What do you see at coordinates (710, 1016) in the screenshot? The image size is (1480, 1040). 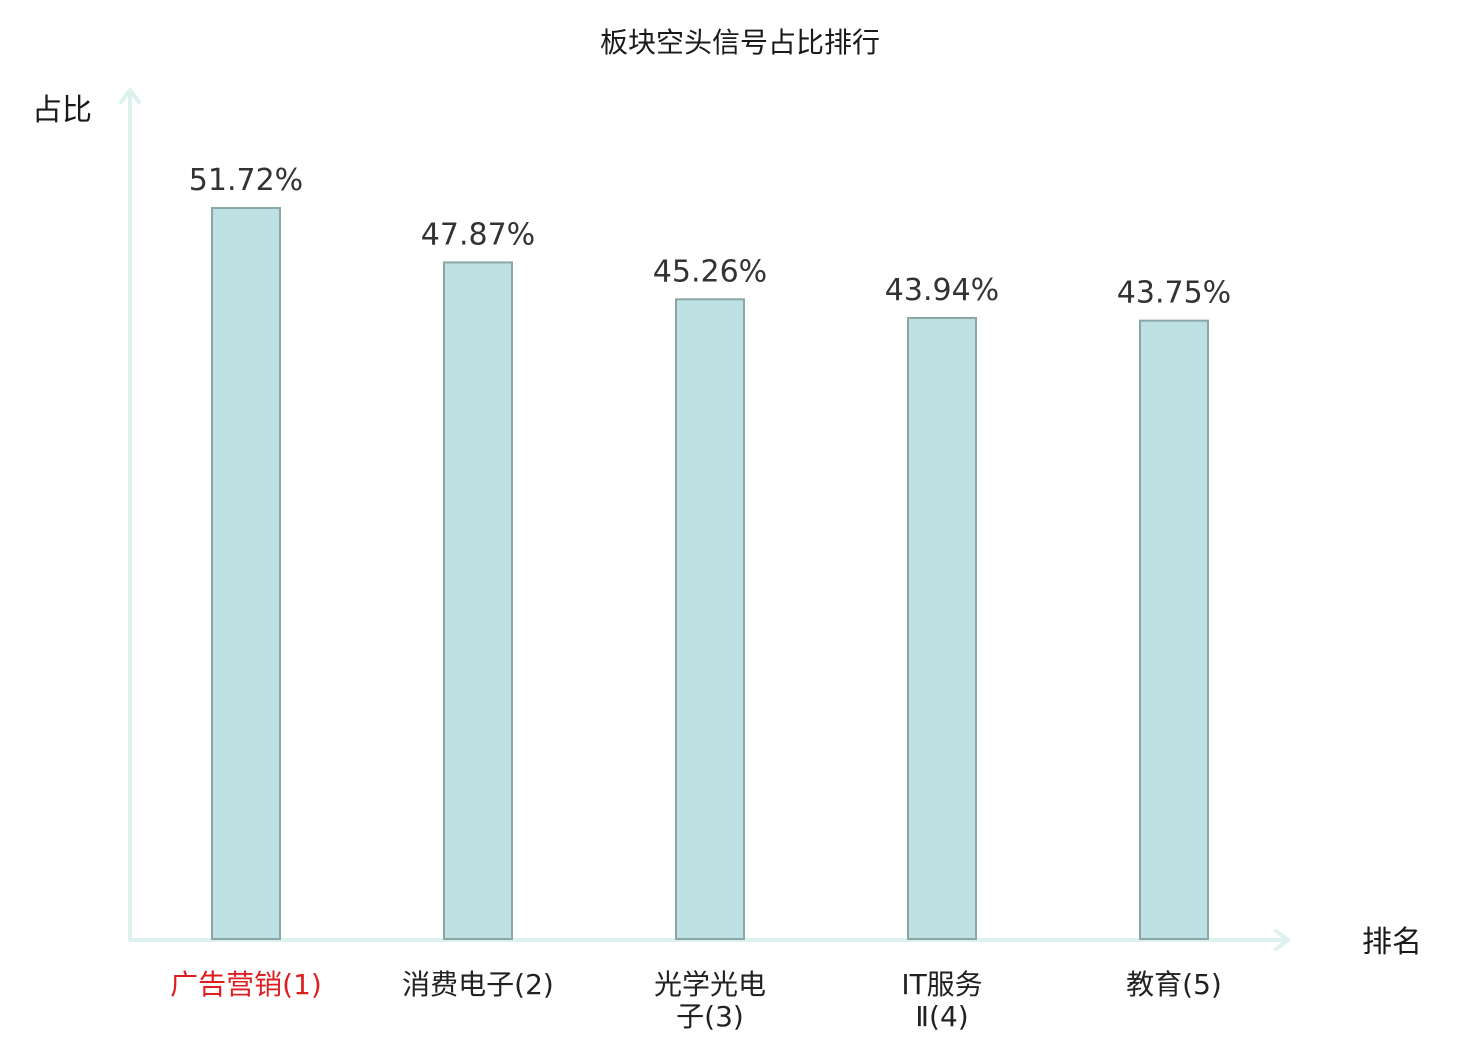 I see `category-label-line: 子(3)` at bounding box center [710, 1016].